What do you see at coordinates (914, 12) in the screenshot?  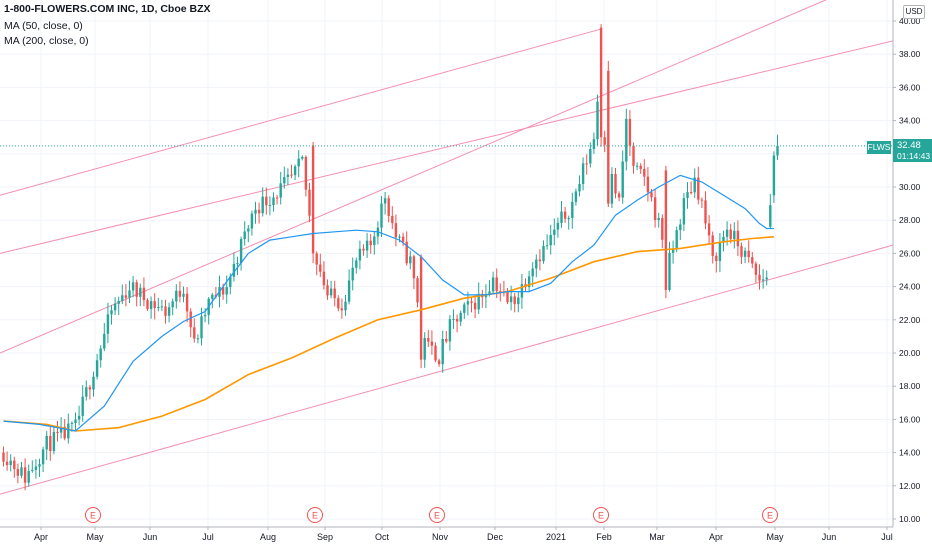 I see `currency-button: USD` at bounding box center [914, 12].